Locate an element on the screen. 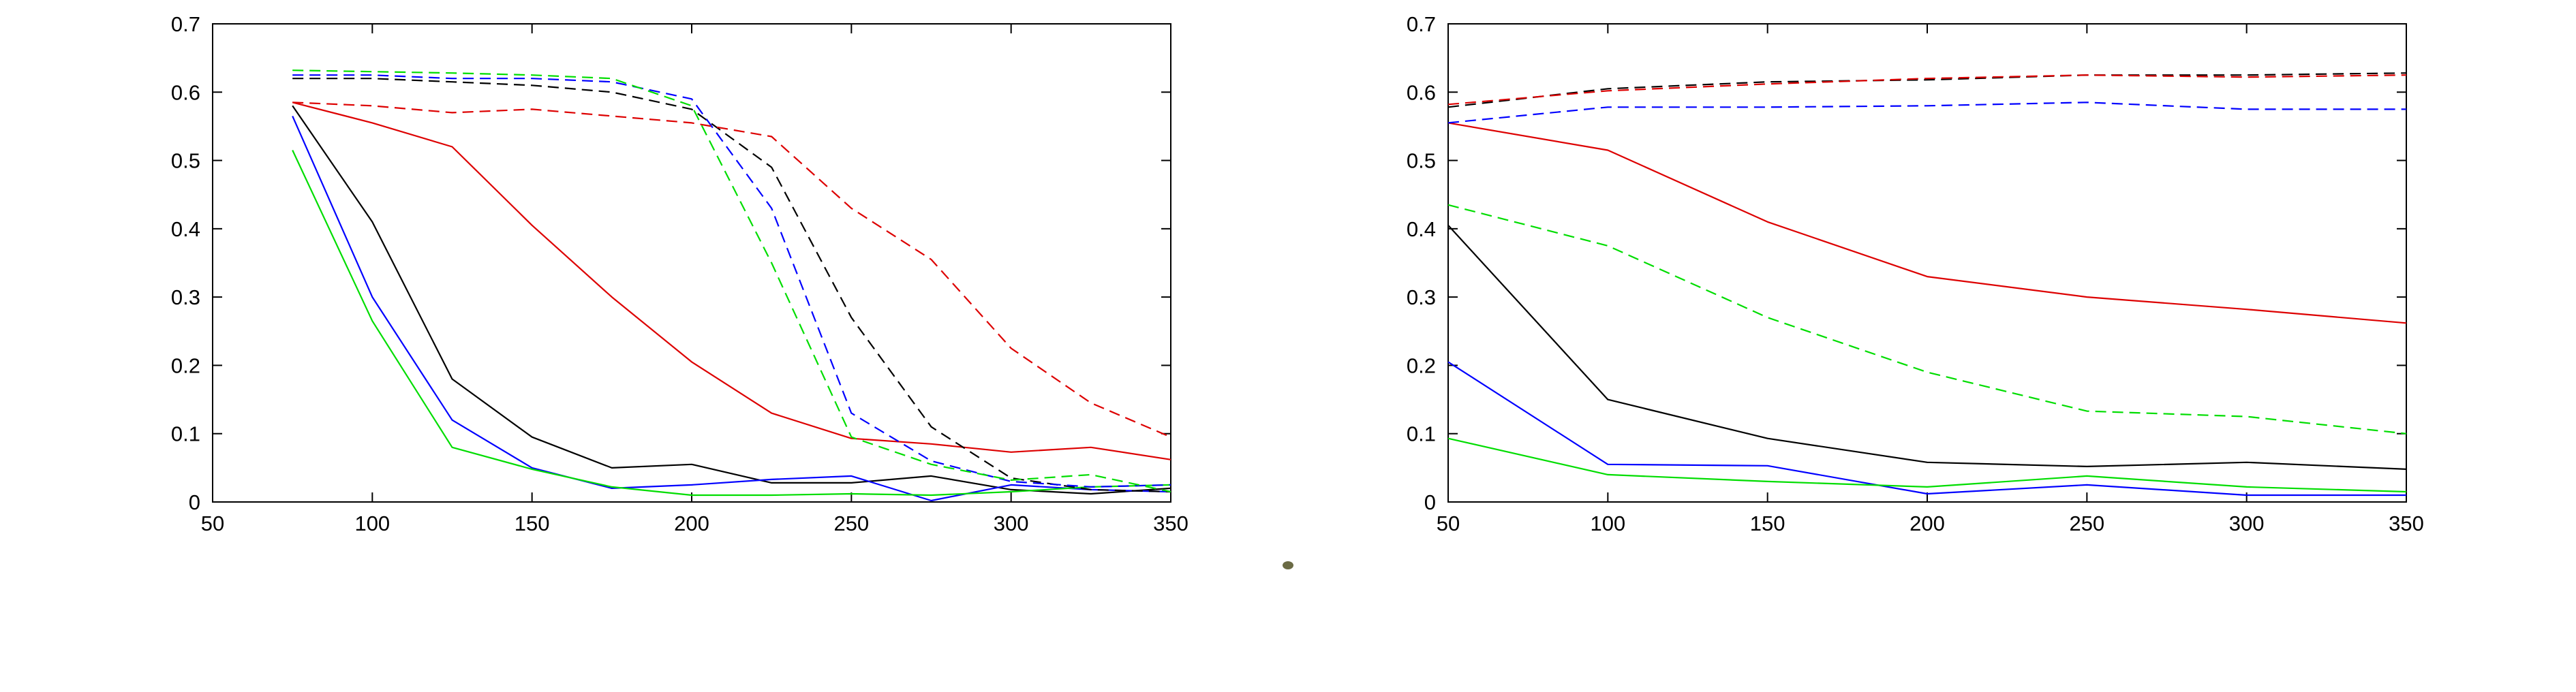 This screenshot has width=2576, height=692. stray-dot-marker is located at coordinates (1288, 565).